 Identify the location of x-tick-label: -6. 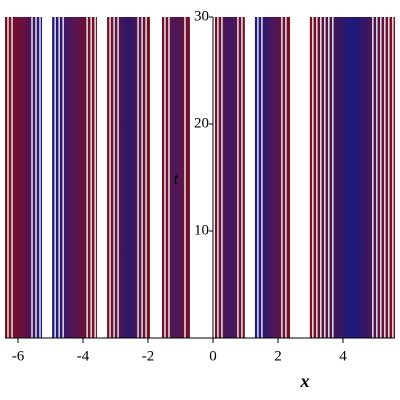
(18, 356).